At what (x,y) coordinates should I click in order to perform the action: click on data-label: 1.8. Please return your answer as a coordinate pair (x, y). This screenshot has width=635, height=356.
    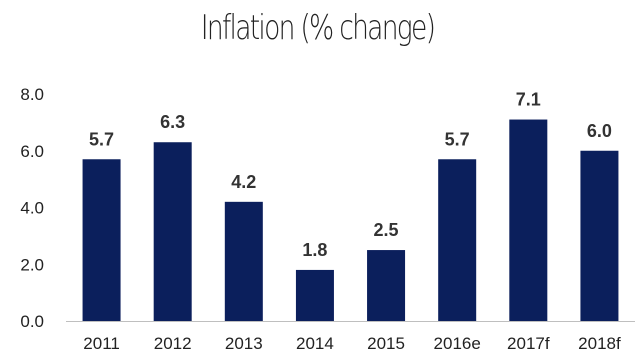
    Looking at the image, I should click on (314, 250).